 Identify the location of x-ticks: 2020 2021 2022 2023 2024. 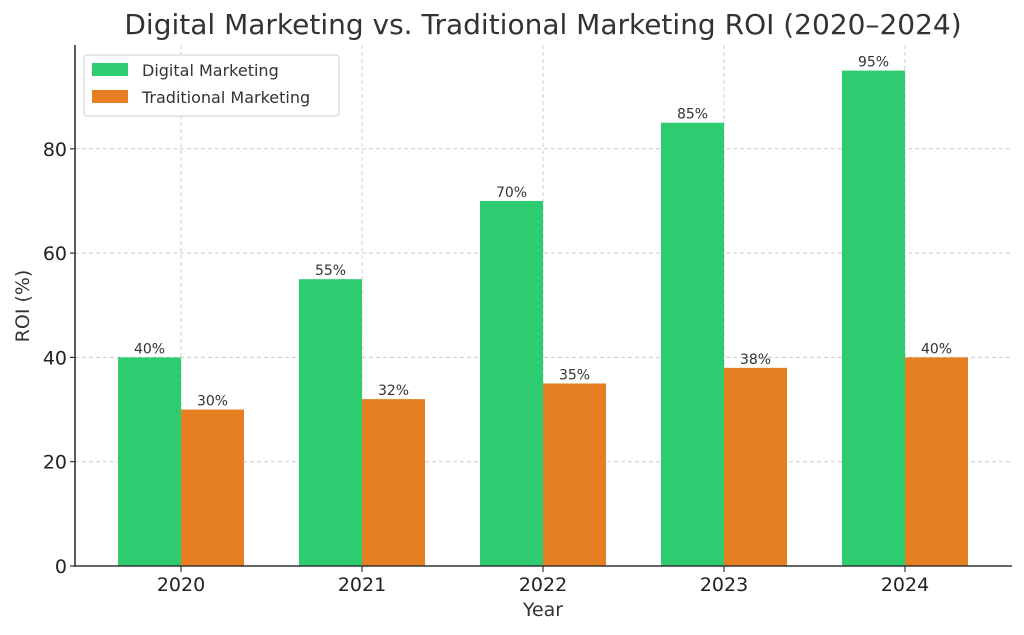
(543, 581).